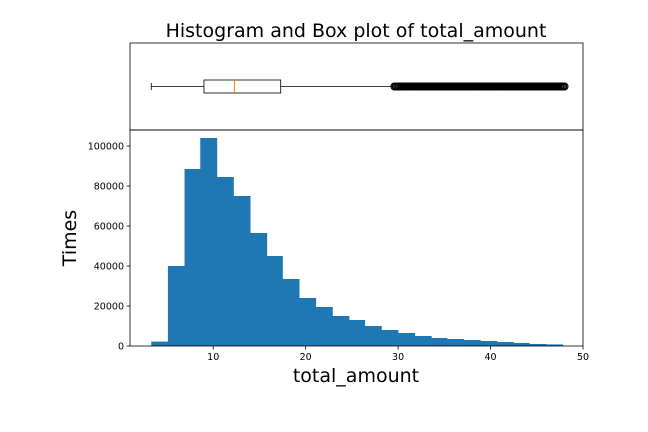  What do you see at coordinates (106, 147) in the screenshot?
I see `y-tick-label: 100000` at bounding box center [106, 147].